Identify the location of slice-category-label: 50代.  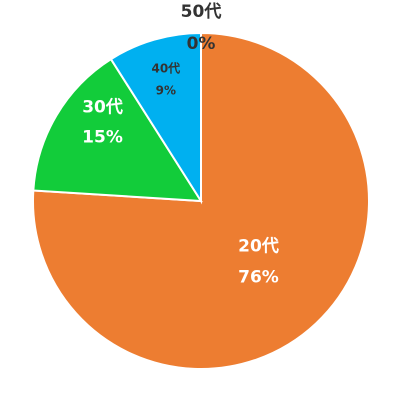
(201, 11).